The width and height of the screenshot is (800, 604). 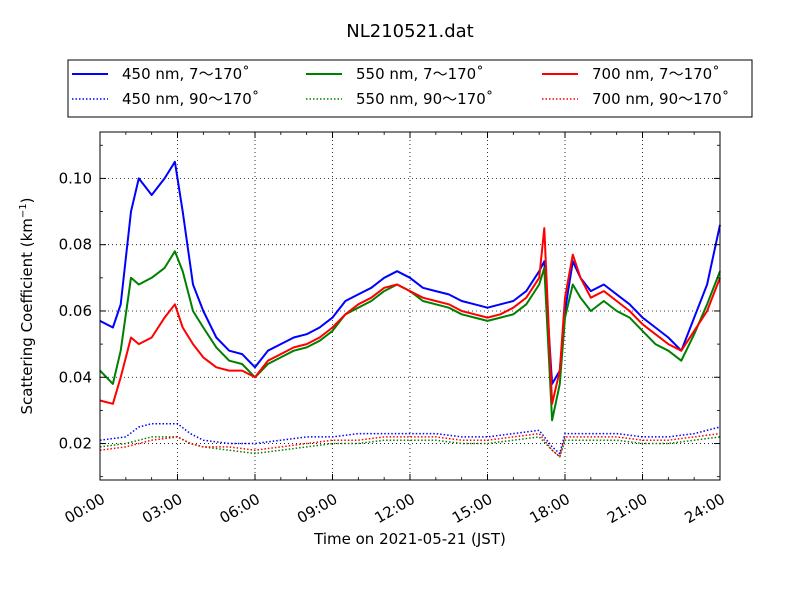 What do you see at coordinates (660, 99) in the screenshot?
I see `legend-label-5: 700 nm, 90～170˚` at bounding box center [660, 99].